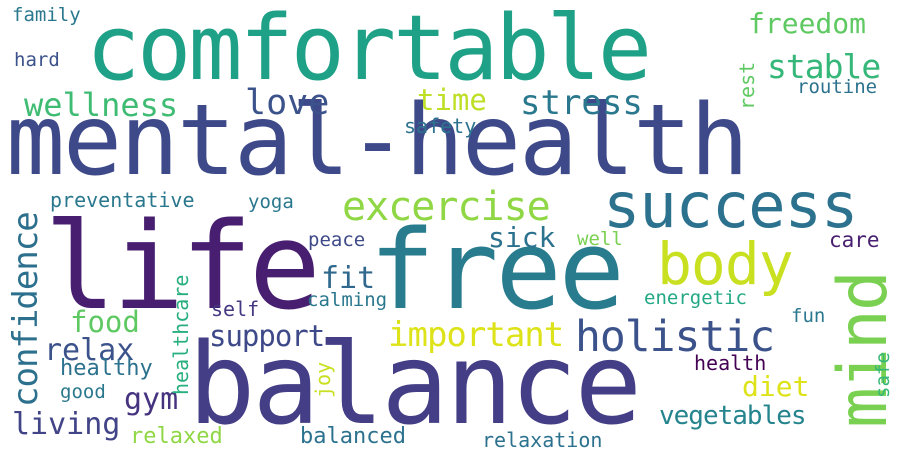  I want to click on word-peace: peace, so click(337, 240).